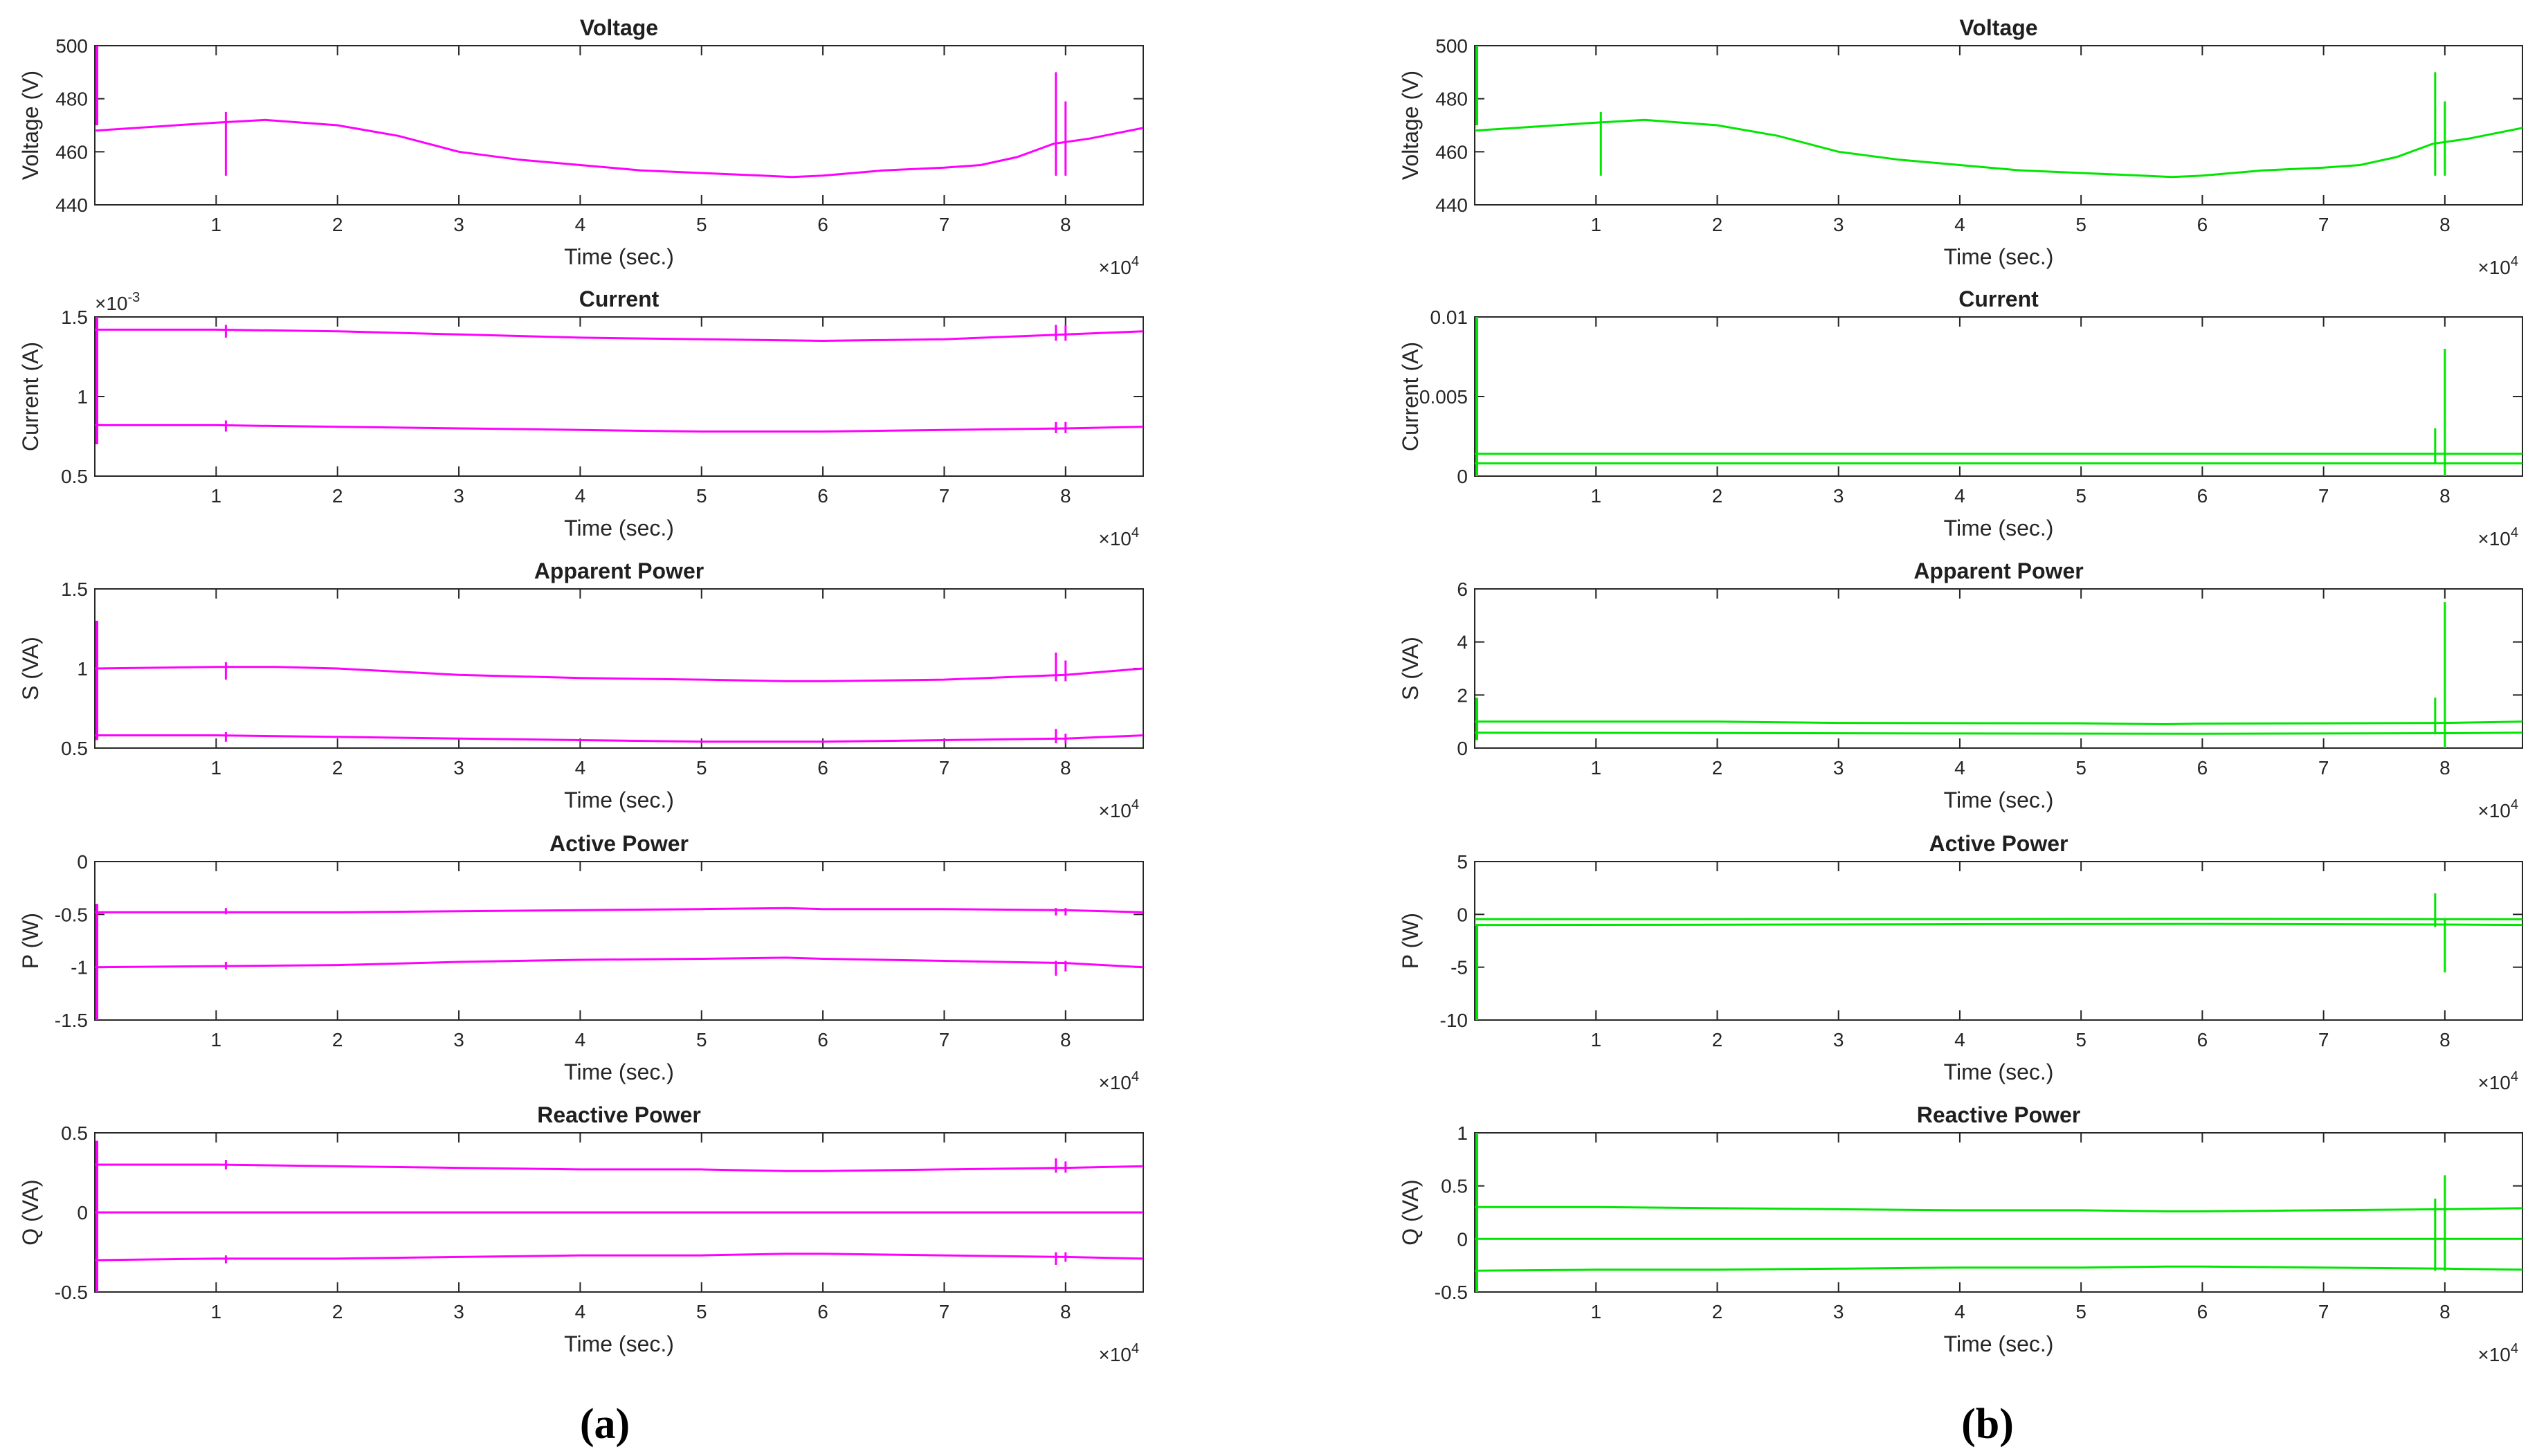 The height and width of the screenshot is (1456, 2537). I want to click on panel-b-current-xtick-label: 7, so click(2323, 496).